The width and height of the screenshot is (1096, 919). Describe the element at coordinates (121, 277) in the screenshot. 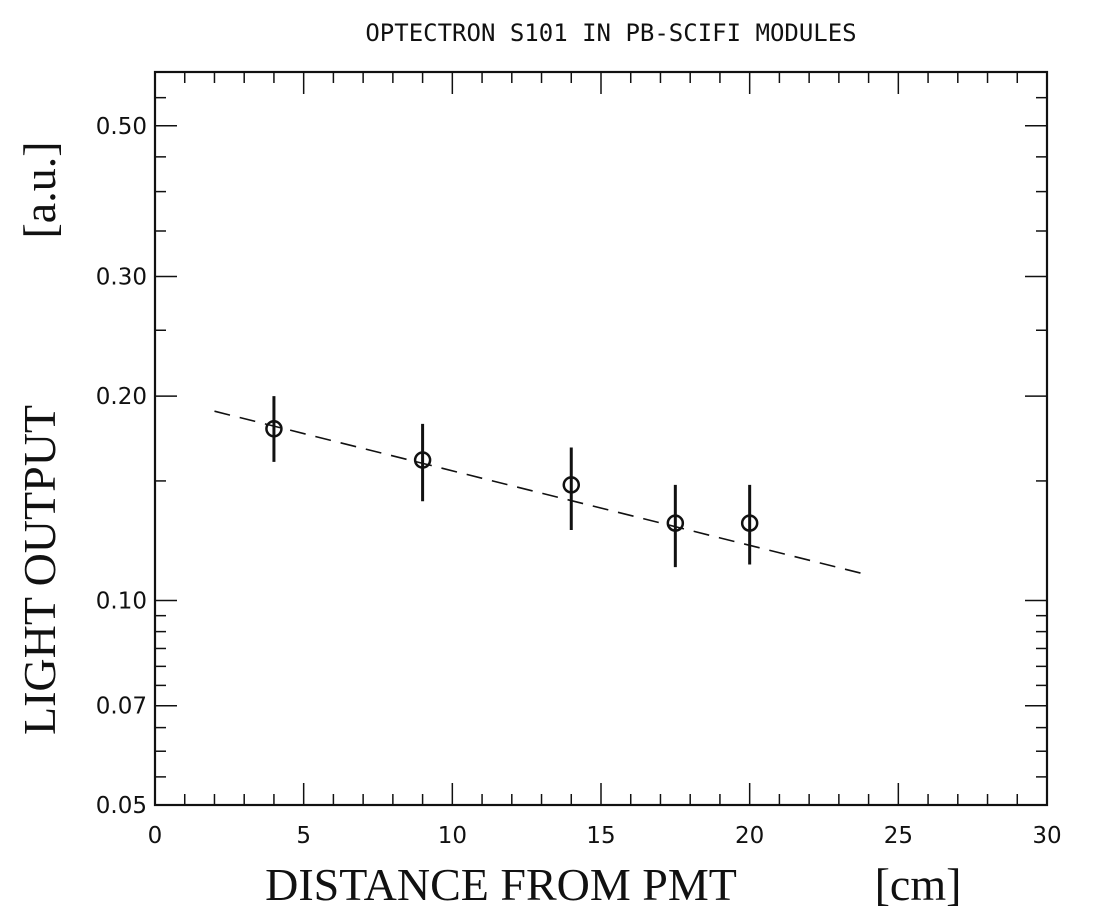

I see `y-tick-label: 0.30` at that location.